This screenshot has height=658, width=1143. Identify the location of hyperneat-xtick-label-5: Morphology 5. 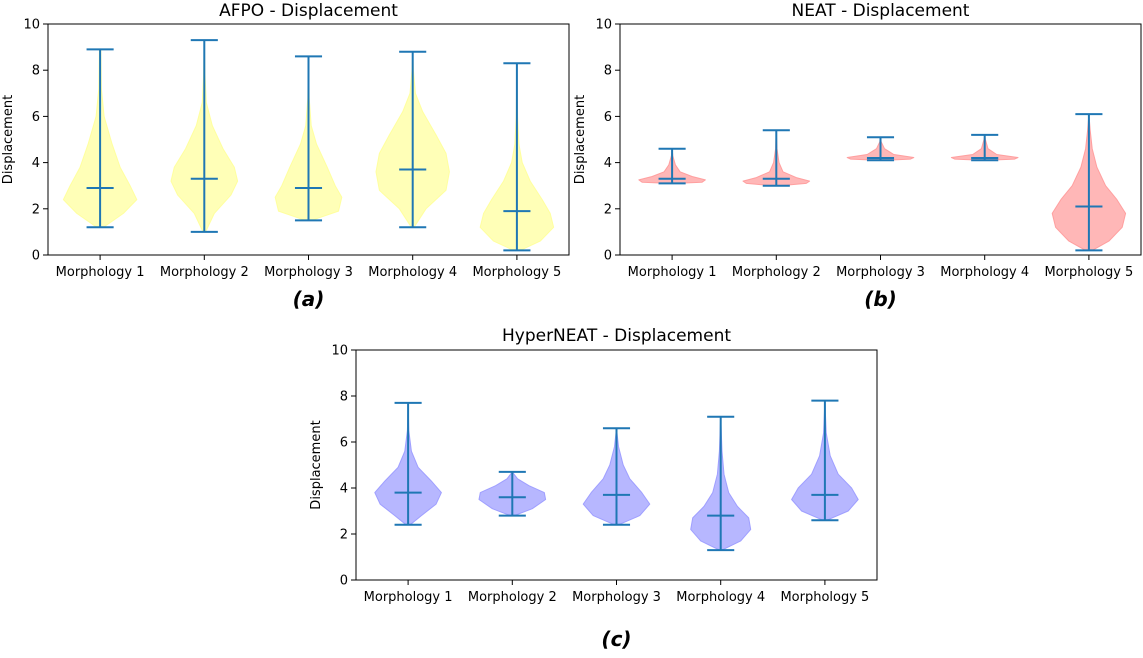
(824, 597).